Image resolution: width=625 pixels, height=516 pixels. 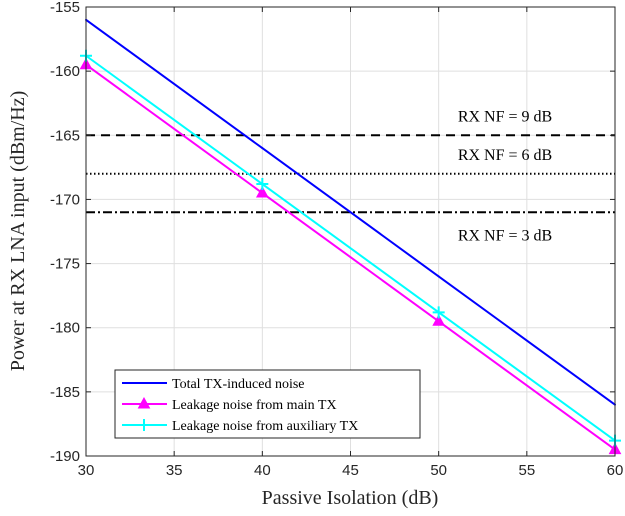 What do you see at coordinates (615, 470) in the screenshot?
I see `x-tick-label: 60` at bounding box center [615, 470].